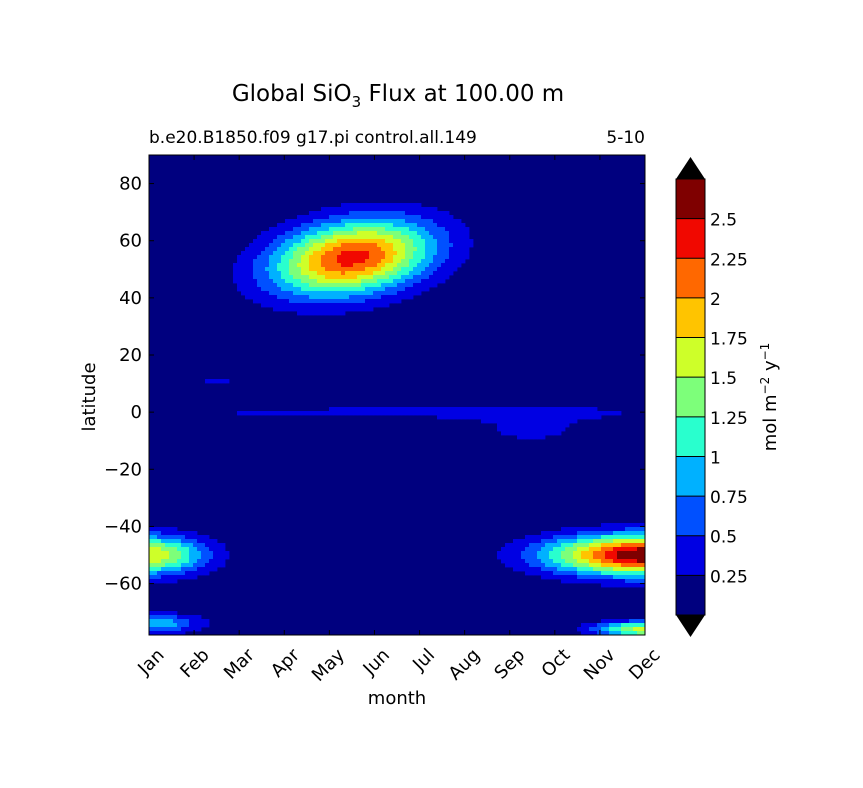  Describe the element at coordinates (644, 664) in the screenshot. I see `x-tick-label: Dec` at that location.